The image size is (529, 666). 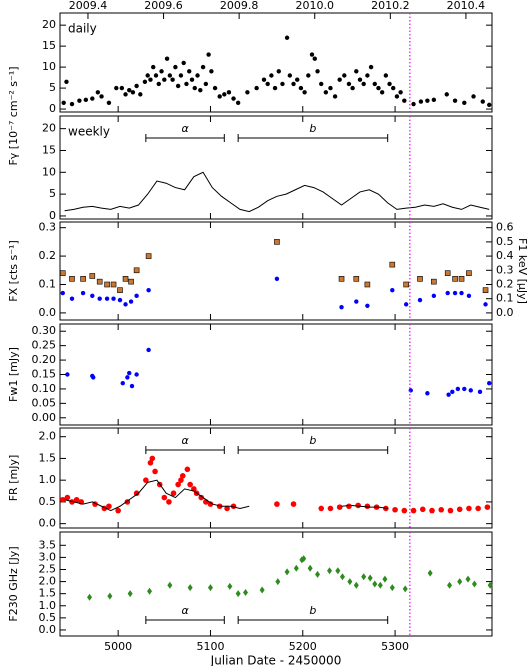 What do you see at coordinates (505, 241) in the screenshot?
I see `y2-tick-label: 0.5` at bounding box center [505, 241].